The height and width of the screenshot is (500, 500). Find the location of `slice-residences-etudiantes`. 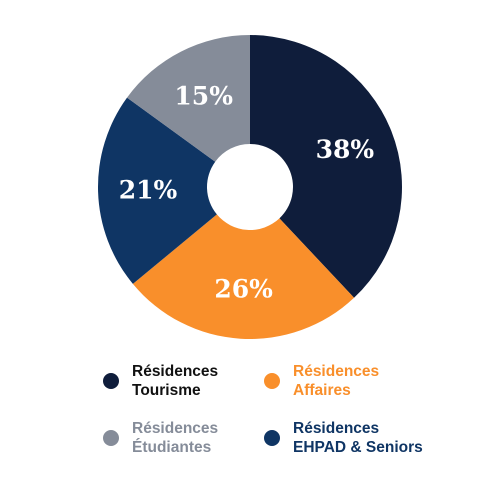

slice-residences-etudiantes is located at coordinates (188, 98).